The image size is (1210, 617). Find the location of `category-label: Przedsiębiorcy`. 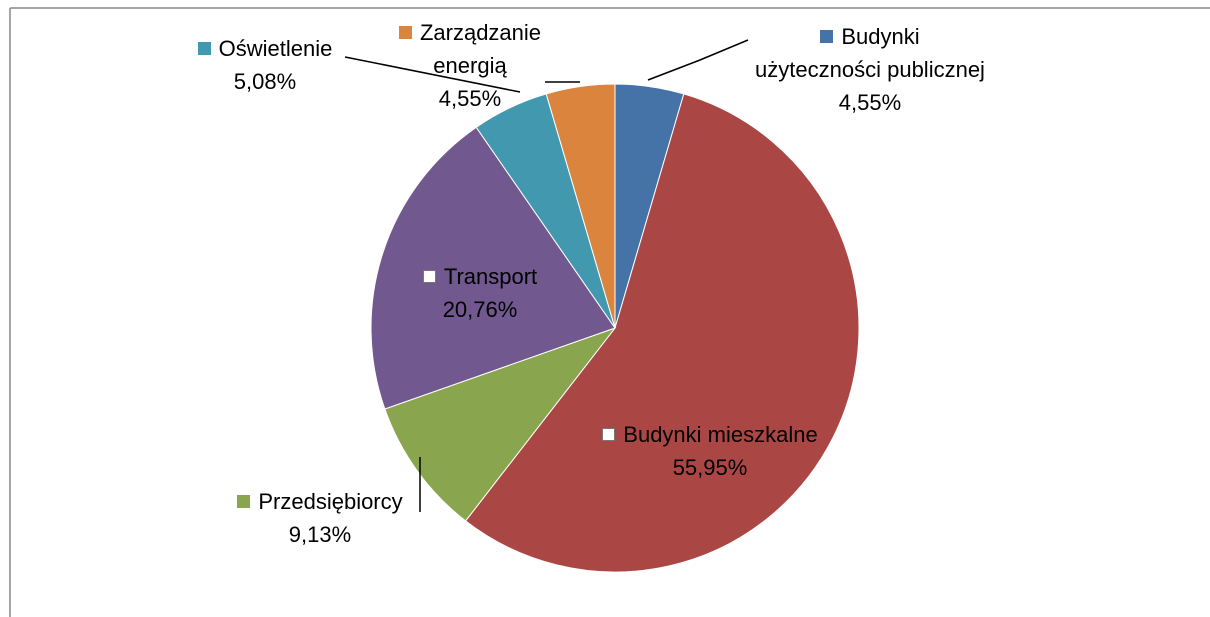

category-label: Przedsiębiorcy is located at coordinates (330, 501).